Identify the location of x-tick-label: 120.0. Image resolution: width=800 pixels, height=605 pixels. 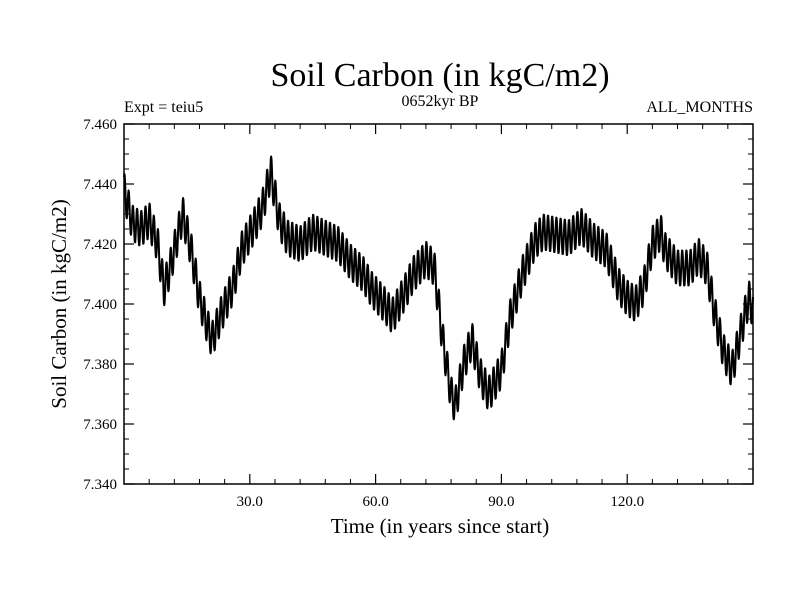
(627, 502).